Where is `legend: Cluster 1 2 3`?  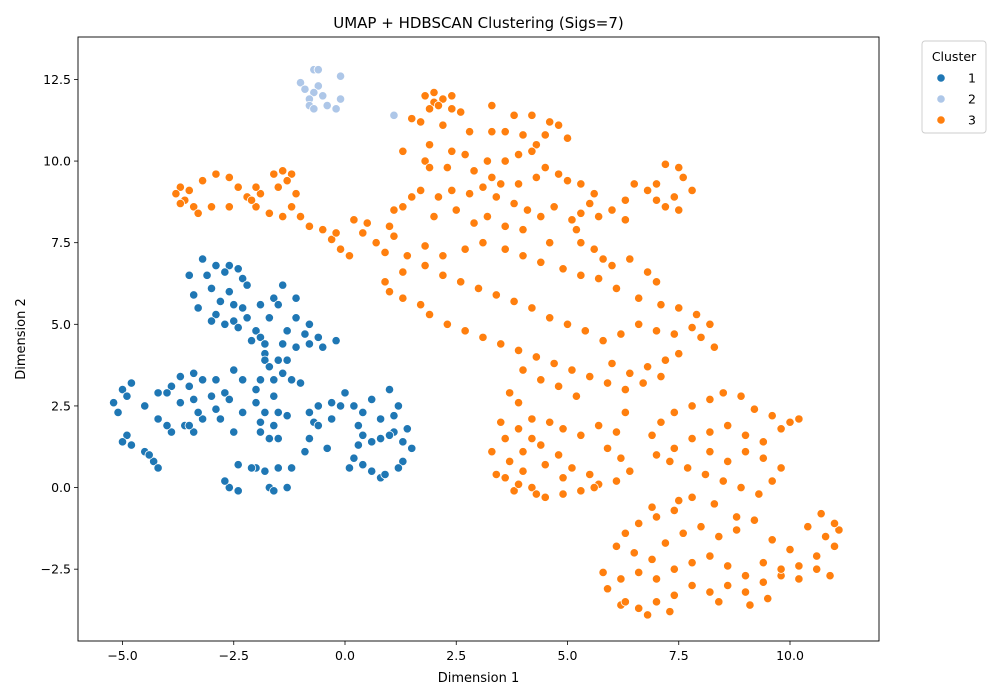
legend: Cluster 1 2 3 is located at coordinates (954, 87).